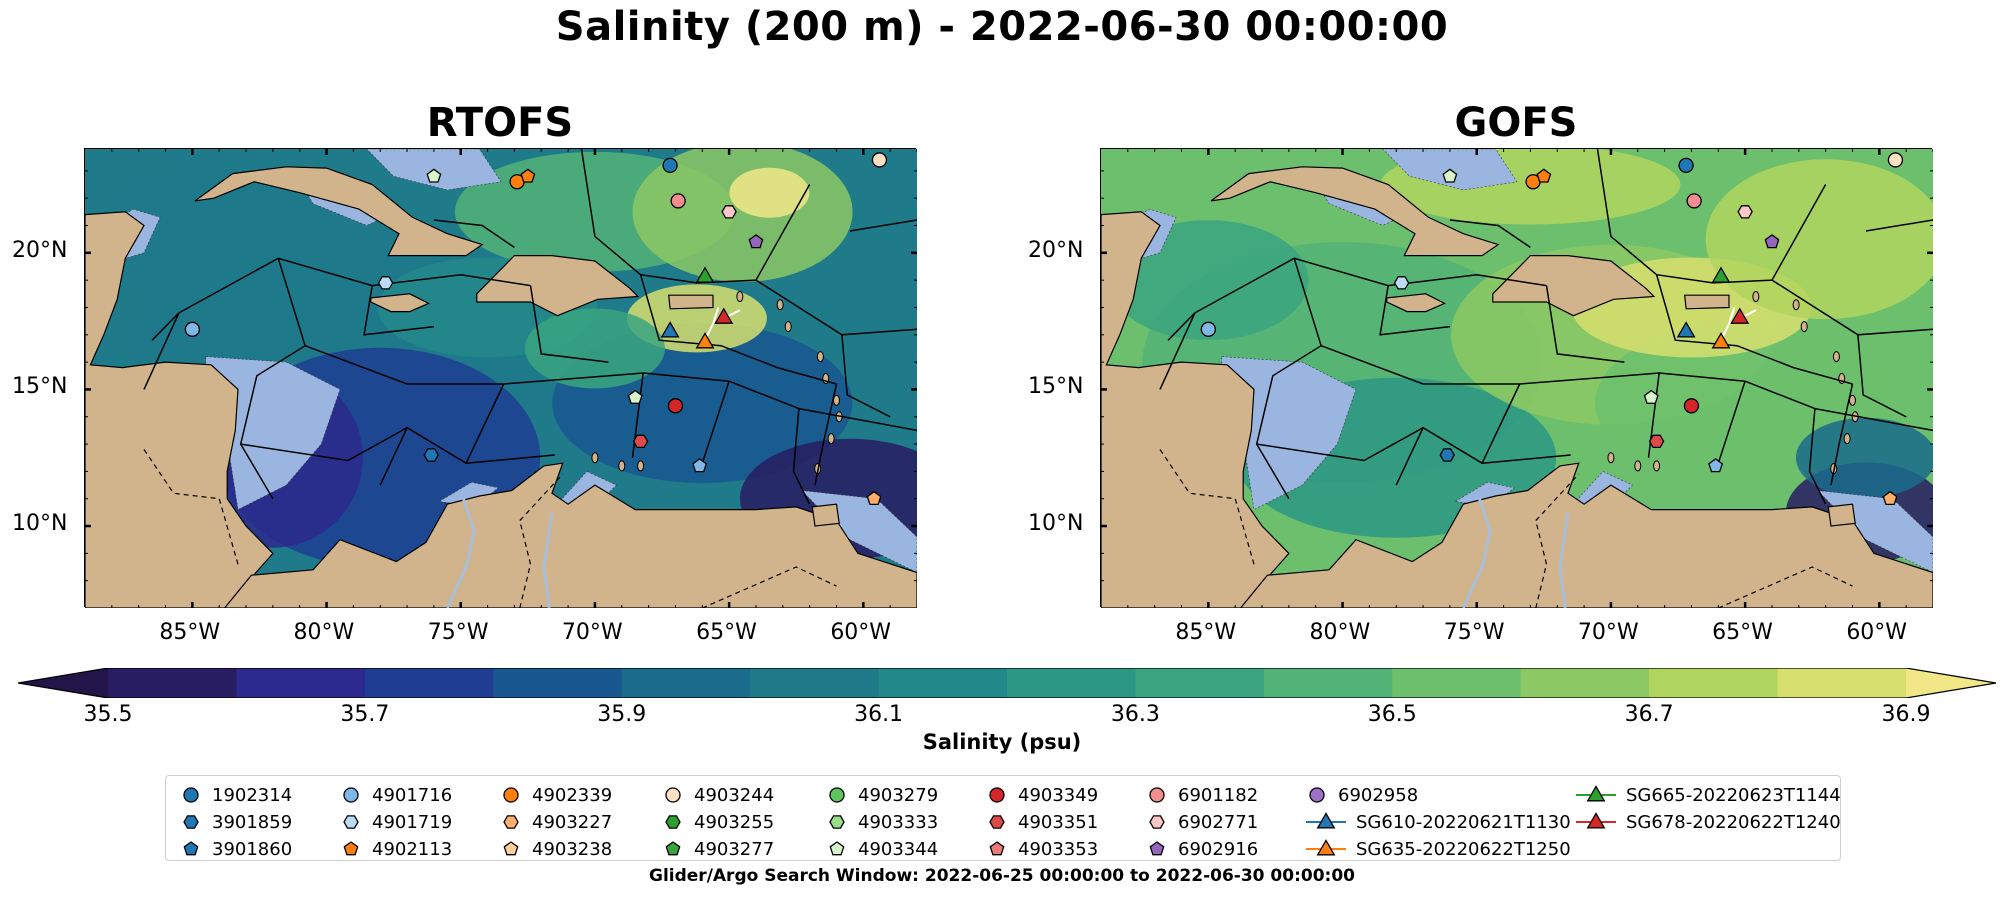  Describe the element at coordinates (412, 849) in the screenshot. I see `legend-label: 4902113` at that location.